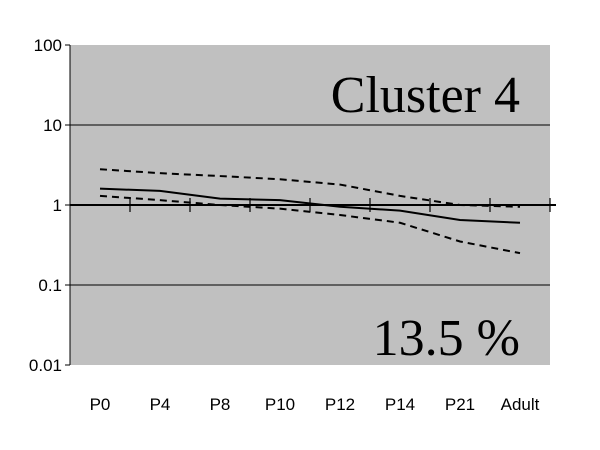 Image resolution: width=600 pixels, height=450 pixels. Describe the element at coordinates (48, 45) in the screenshot. I see `y-tick-label: 100` at that location.